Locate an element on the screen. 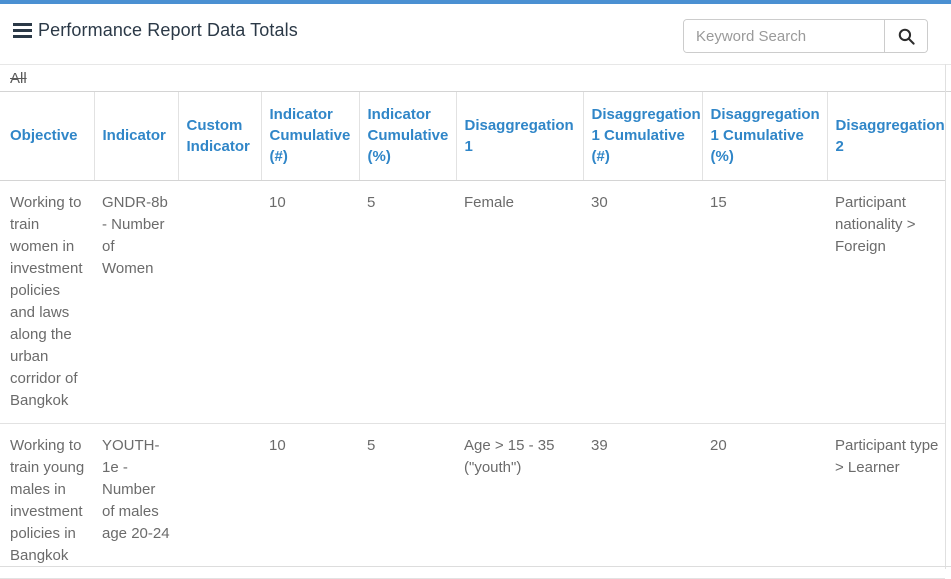  column-header-disaggregation-1: Disaggregation 1 is located at coordinates (520, 136).